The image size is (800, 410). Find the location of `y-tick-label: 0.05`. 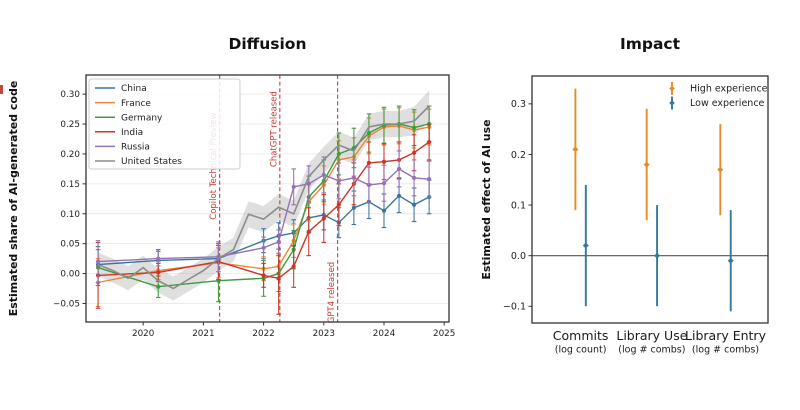

y-tick-label: 0.05 is located at coordinates (70, 245).